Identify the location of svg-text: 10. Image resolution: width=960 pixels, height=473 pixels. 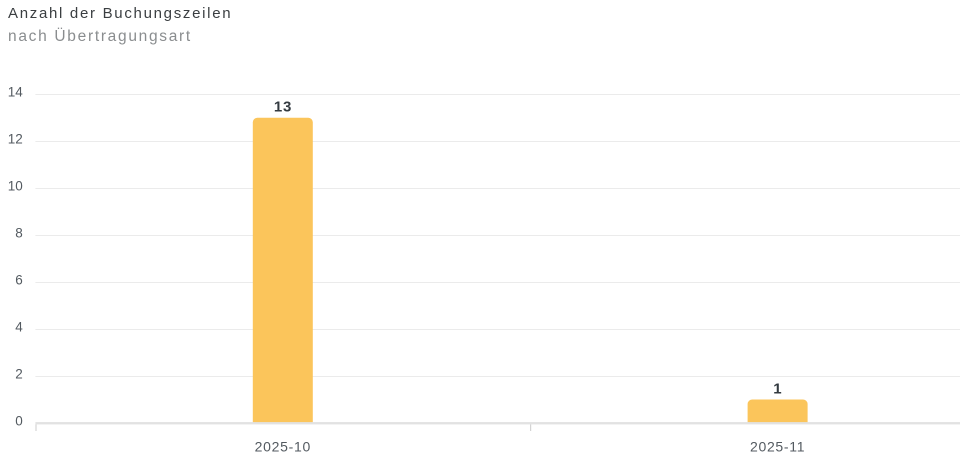
(15, 186).